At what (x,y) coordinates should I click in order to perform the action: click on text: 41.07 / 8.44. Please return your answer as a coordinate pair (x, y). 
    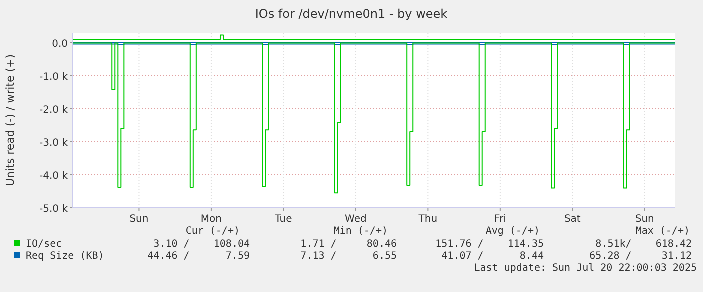
    Looking at the image, I should click on (493, 256).